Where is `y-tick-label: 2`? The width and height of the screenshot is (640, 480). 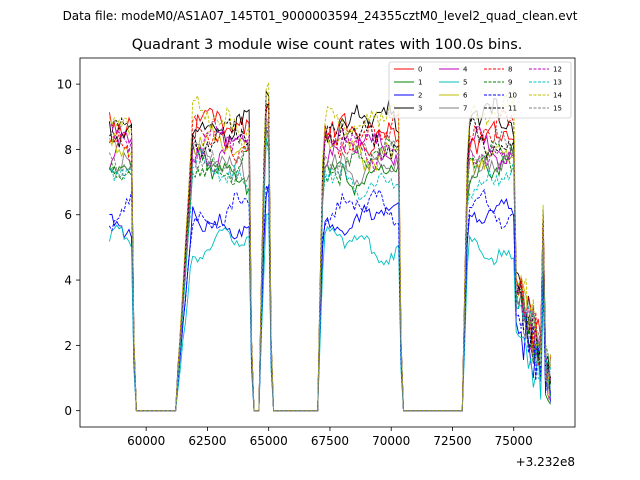 y-tick-label: 2 is located at coordinates (68, 346).